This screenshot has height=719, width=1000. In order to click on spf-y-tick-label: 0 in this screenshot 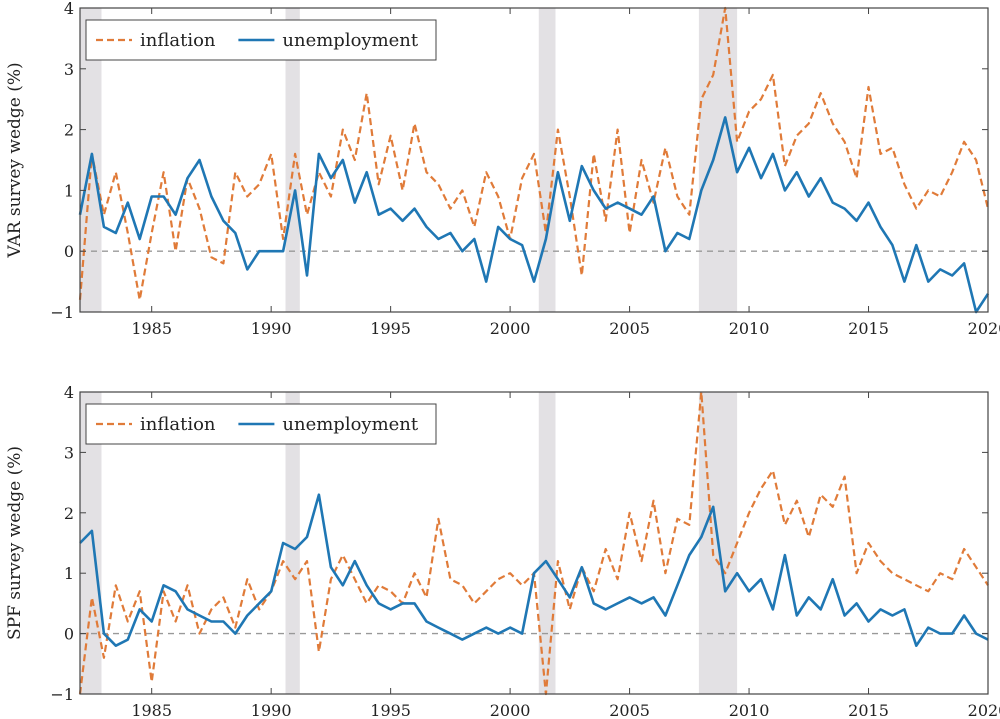, I will do `click(69, 634)`.